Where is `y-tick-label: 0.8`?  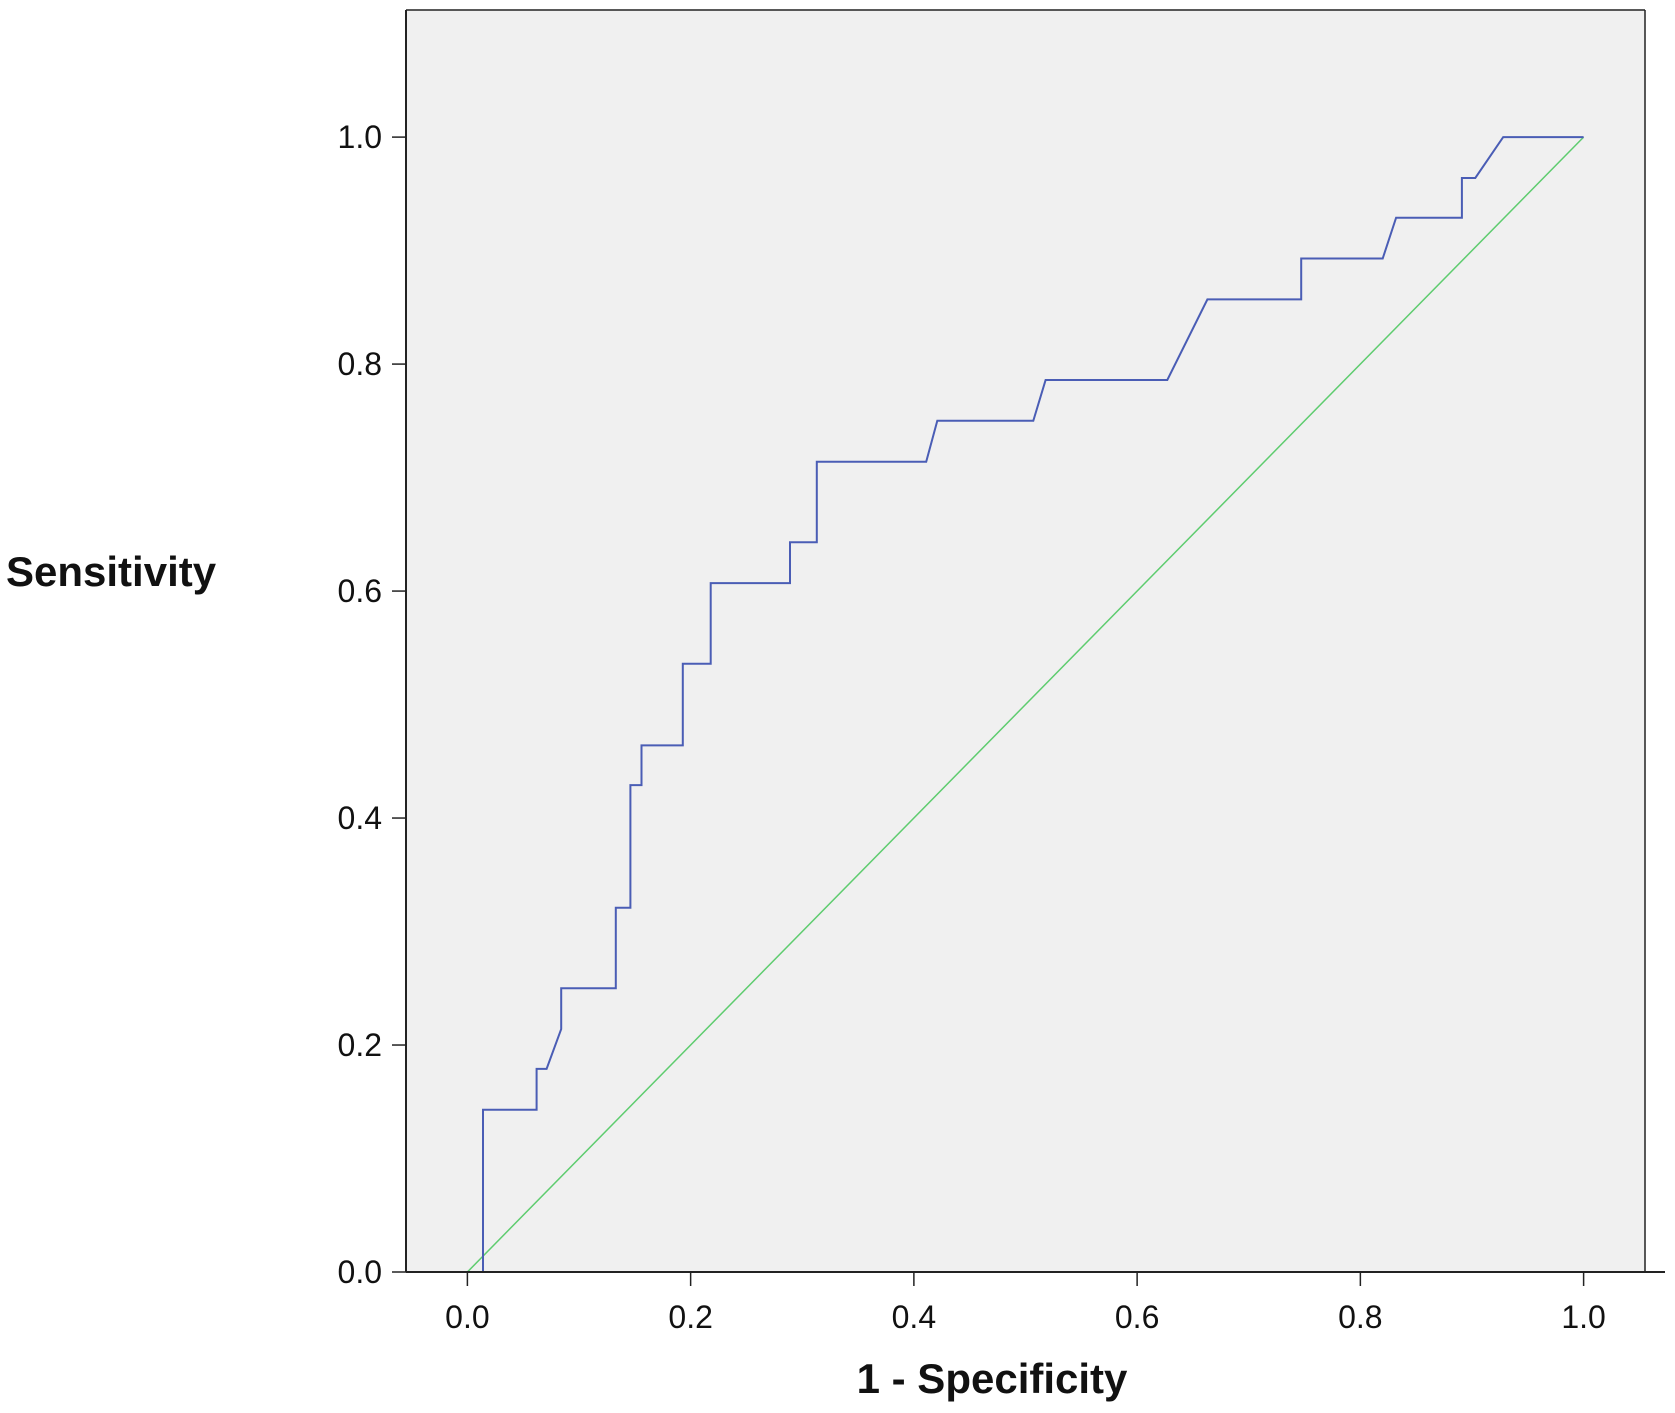
y-tick-label: 0.8 is located at coordinates (360, 364).